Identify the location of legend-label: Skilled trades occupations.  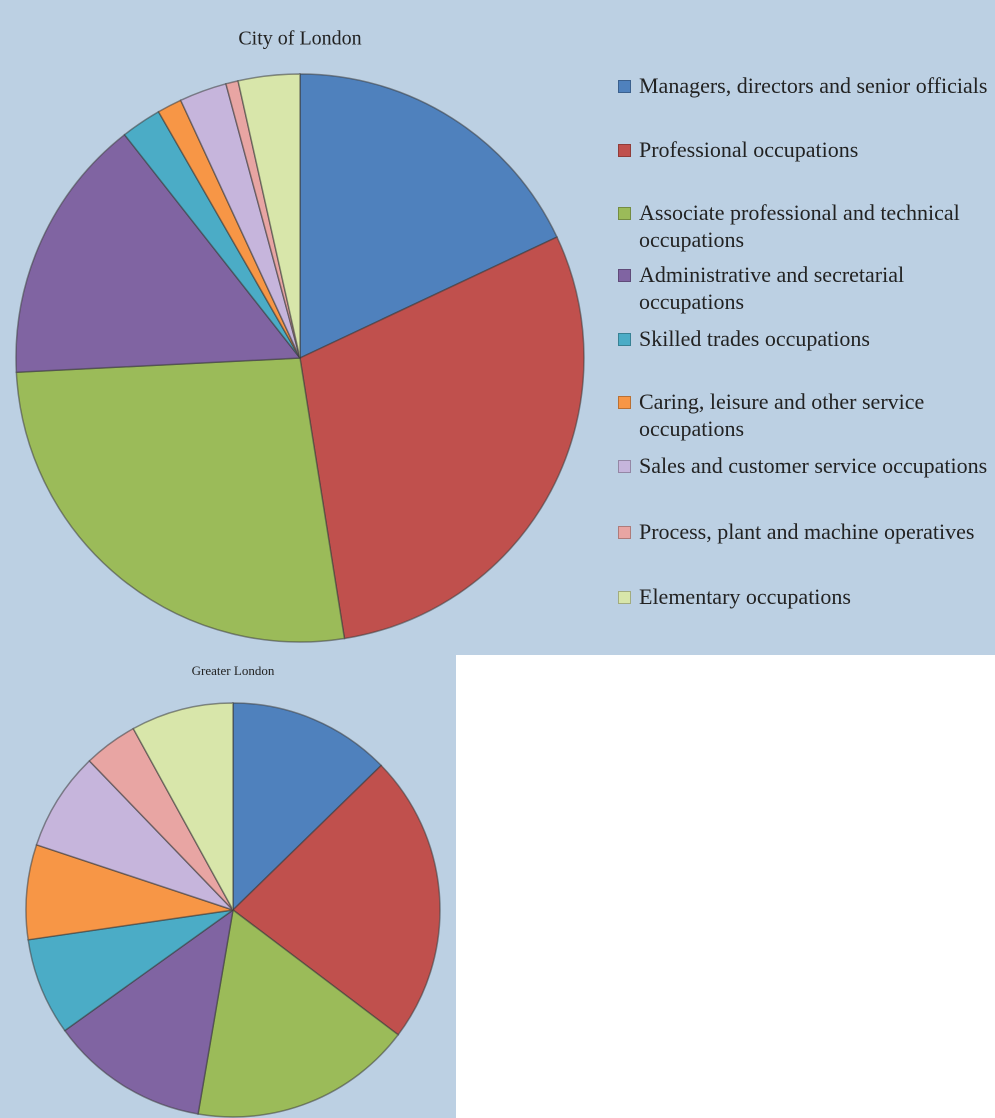
(754, 338).